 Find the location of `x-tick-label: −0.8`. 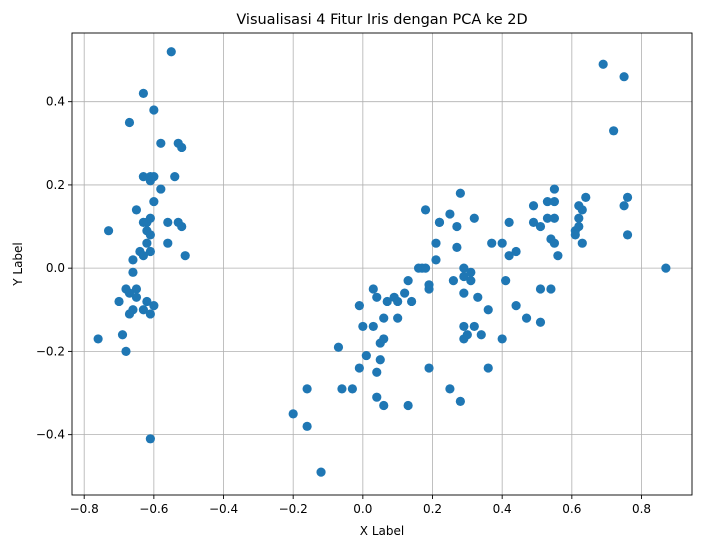

x-tick-label: −0.8 is located at coordinates (84, 509).